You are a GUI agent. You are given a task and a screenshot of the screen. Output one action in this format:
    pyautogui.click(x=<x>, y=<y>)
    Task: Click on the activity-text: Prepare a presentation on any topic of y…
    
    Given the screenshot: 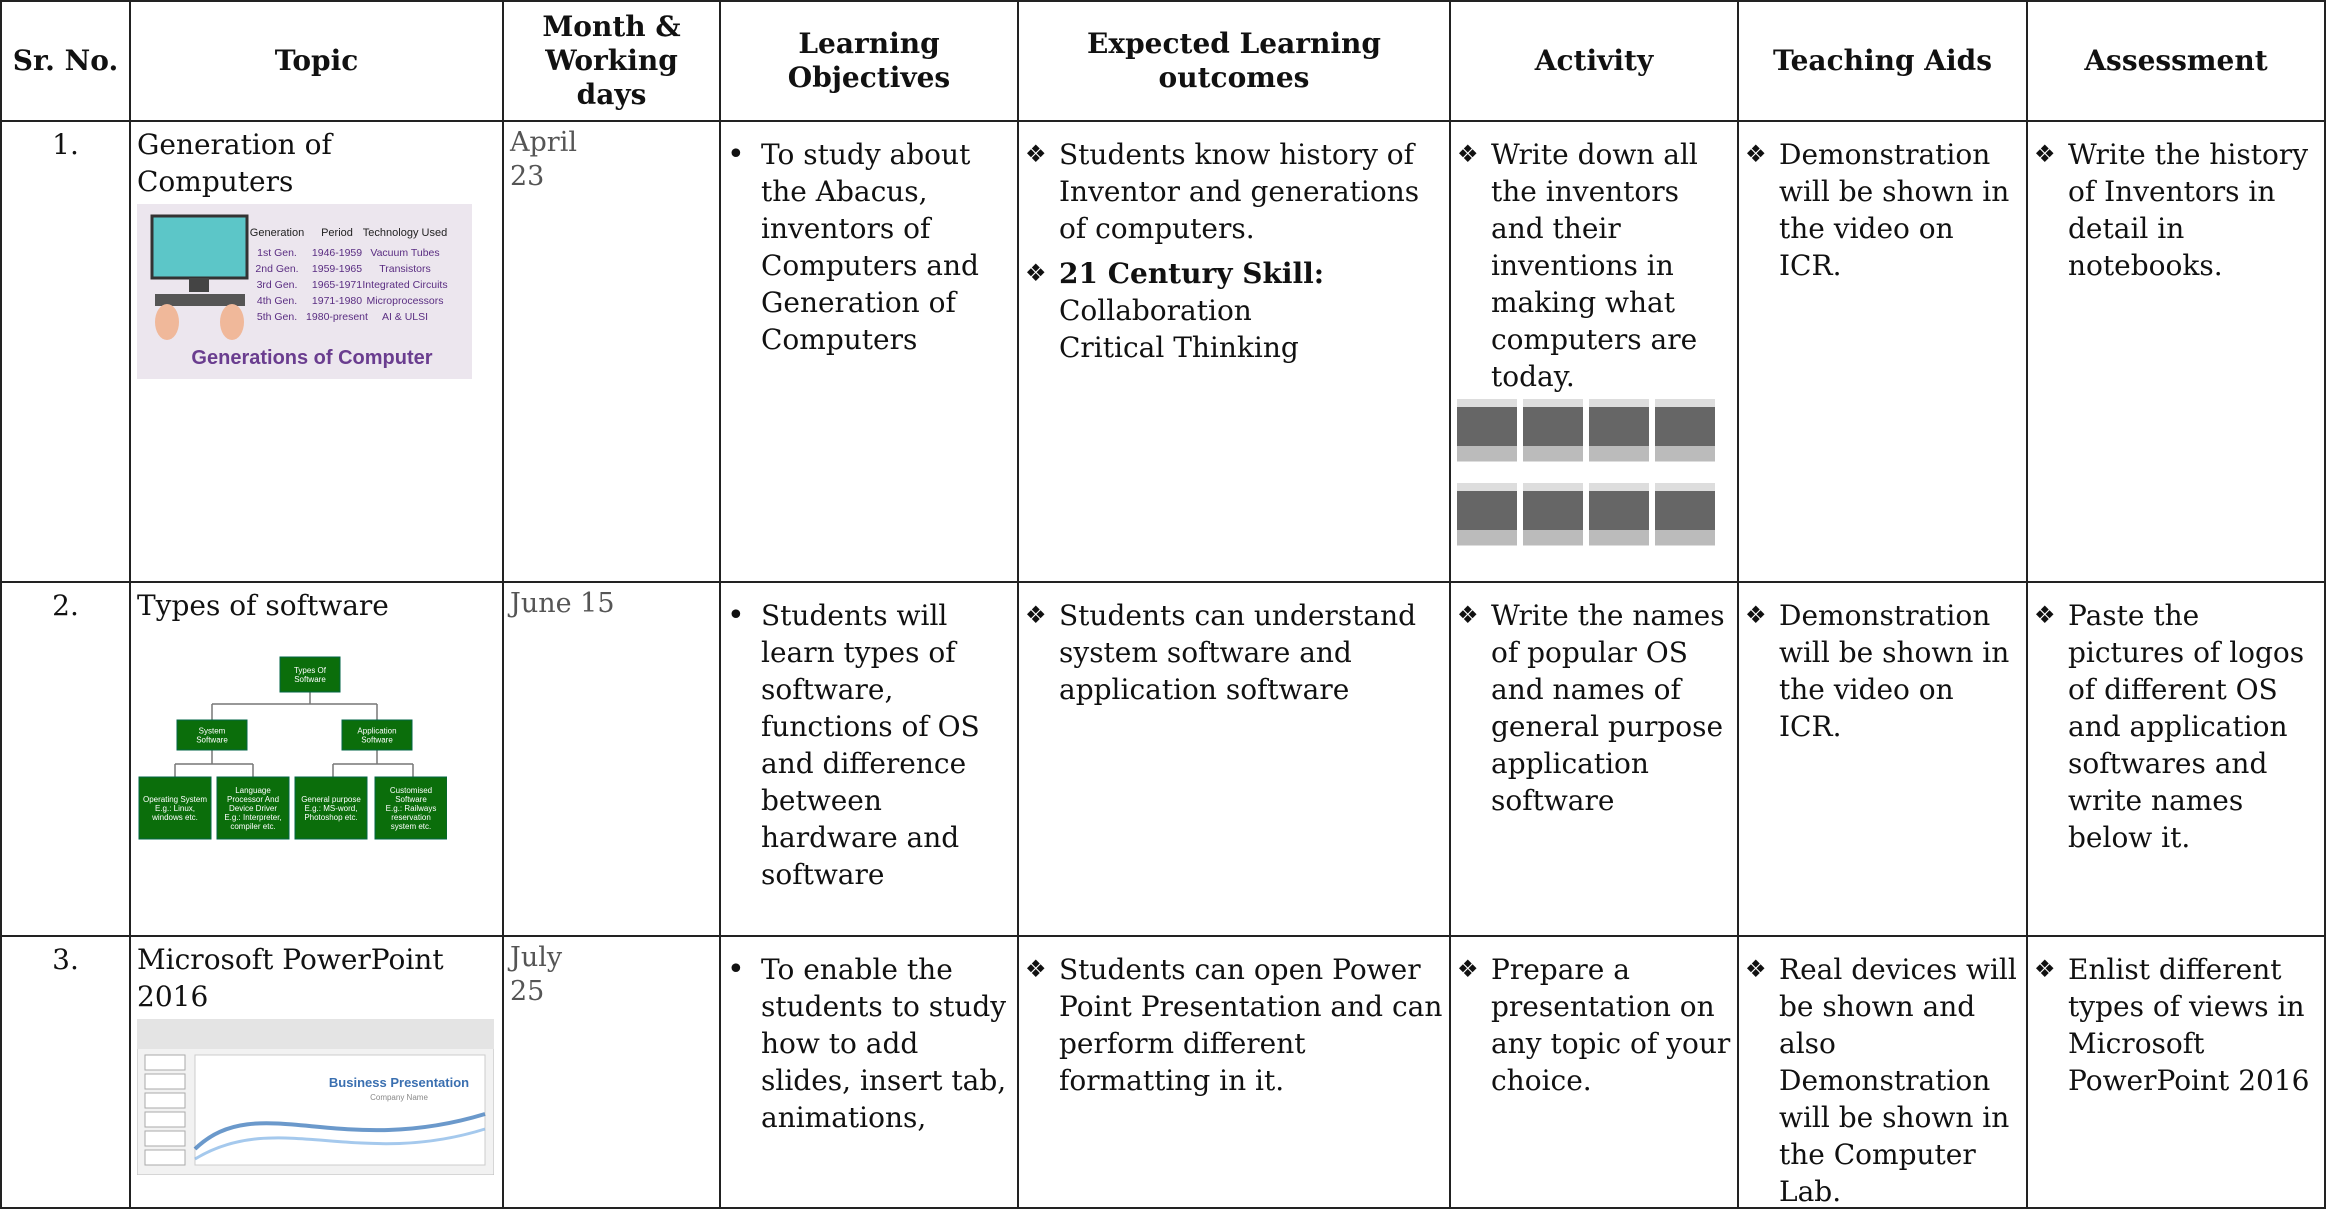 What is the action you would take?
    pyautogui.click(x=1594, y=1025)
    